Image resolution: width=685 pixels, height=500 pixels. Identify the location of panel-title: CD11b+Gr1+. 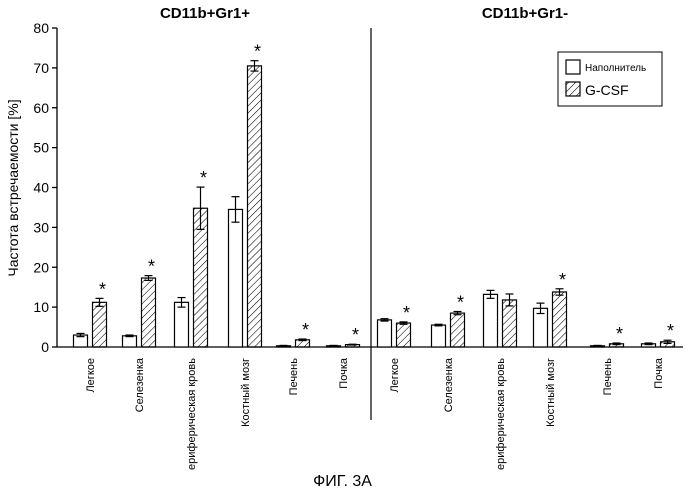
(205, 13).